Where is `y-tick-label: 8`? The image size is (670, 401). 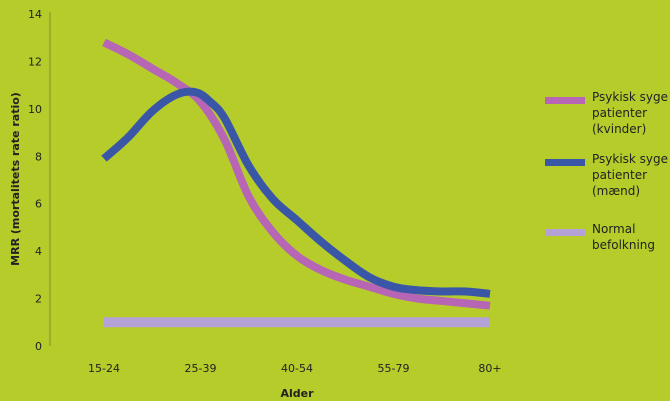
y-tick-label: 8 is located at coordinates (38, 156).